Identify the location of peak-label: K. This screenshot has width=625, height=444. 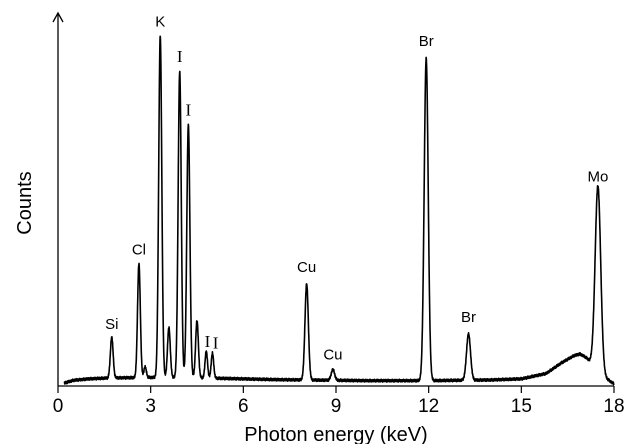
(160, 21).